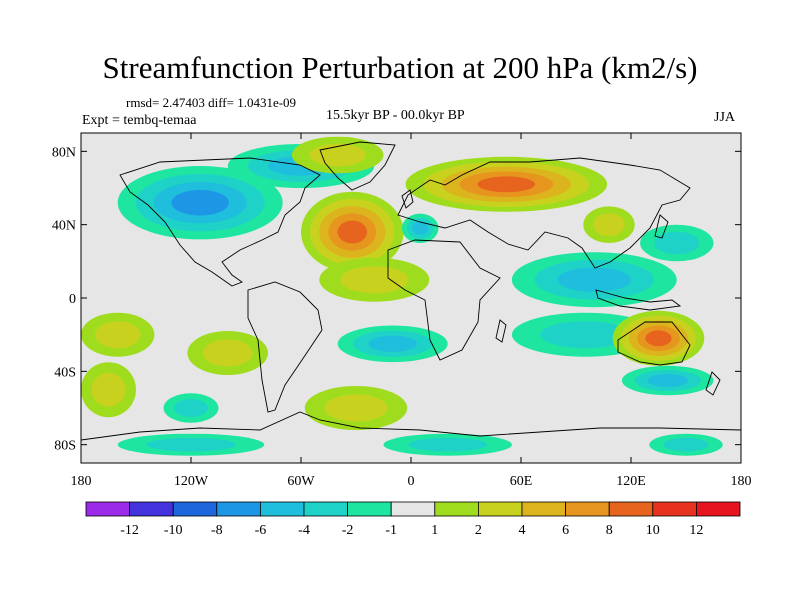 The height and width of the screenshot is (600, 800). What do you see at coordinates (413, 519) in the screenshot?
I see `colorbar: -12 -10 -8 -6 -4 -2 -1 1 2 4 6 8 10 12` at bounding box center [413, 519].